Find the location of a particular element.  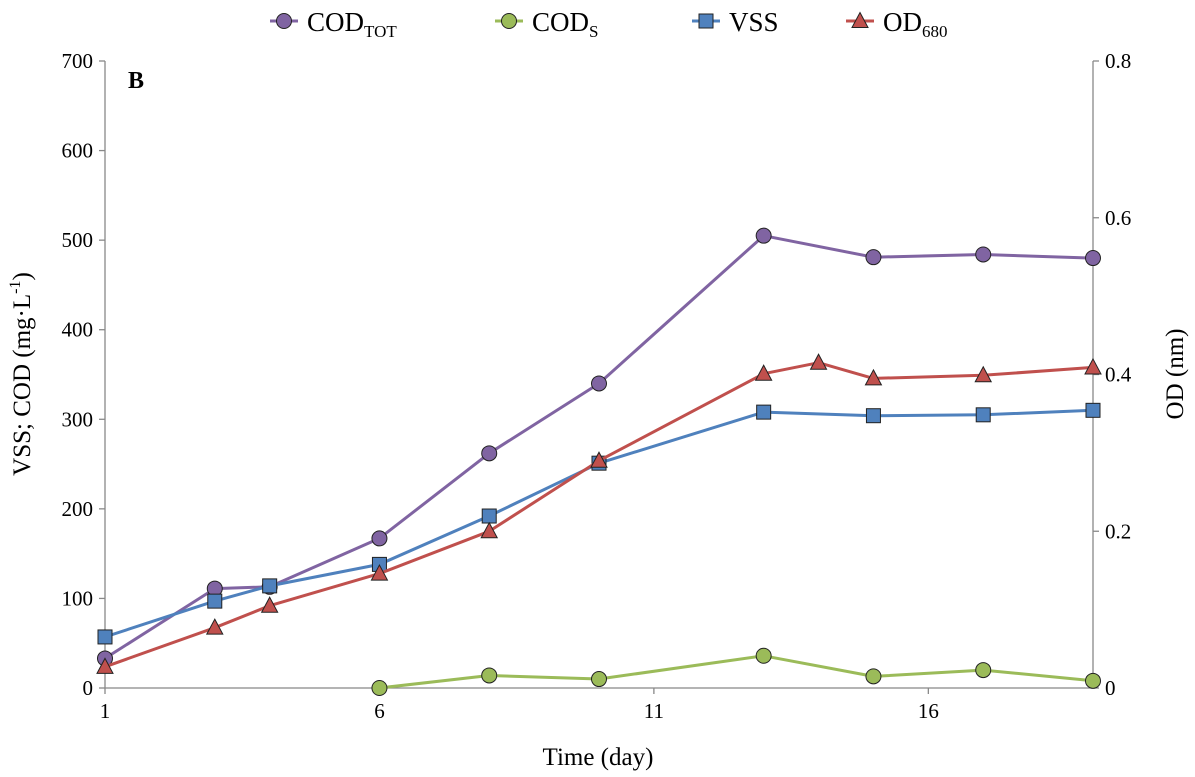

legend-label: CODTOT is located at coordinates (352, 24).